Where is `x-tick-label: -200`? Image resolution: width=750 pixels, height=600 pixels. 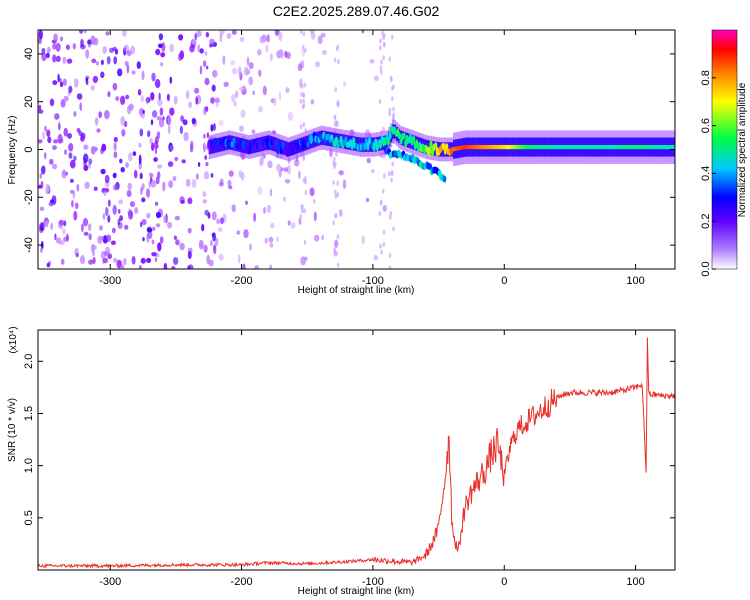
x-tick-label: -200 is located at coordinates (242, 582).